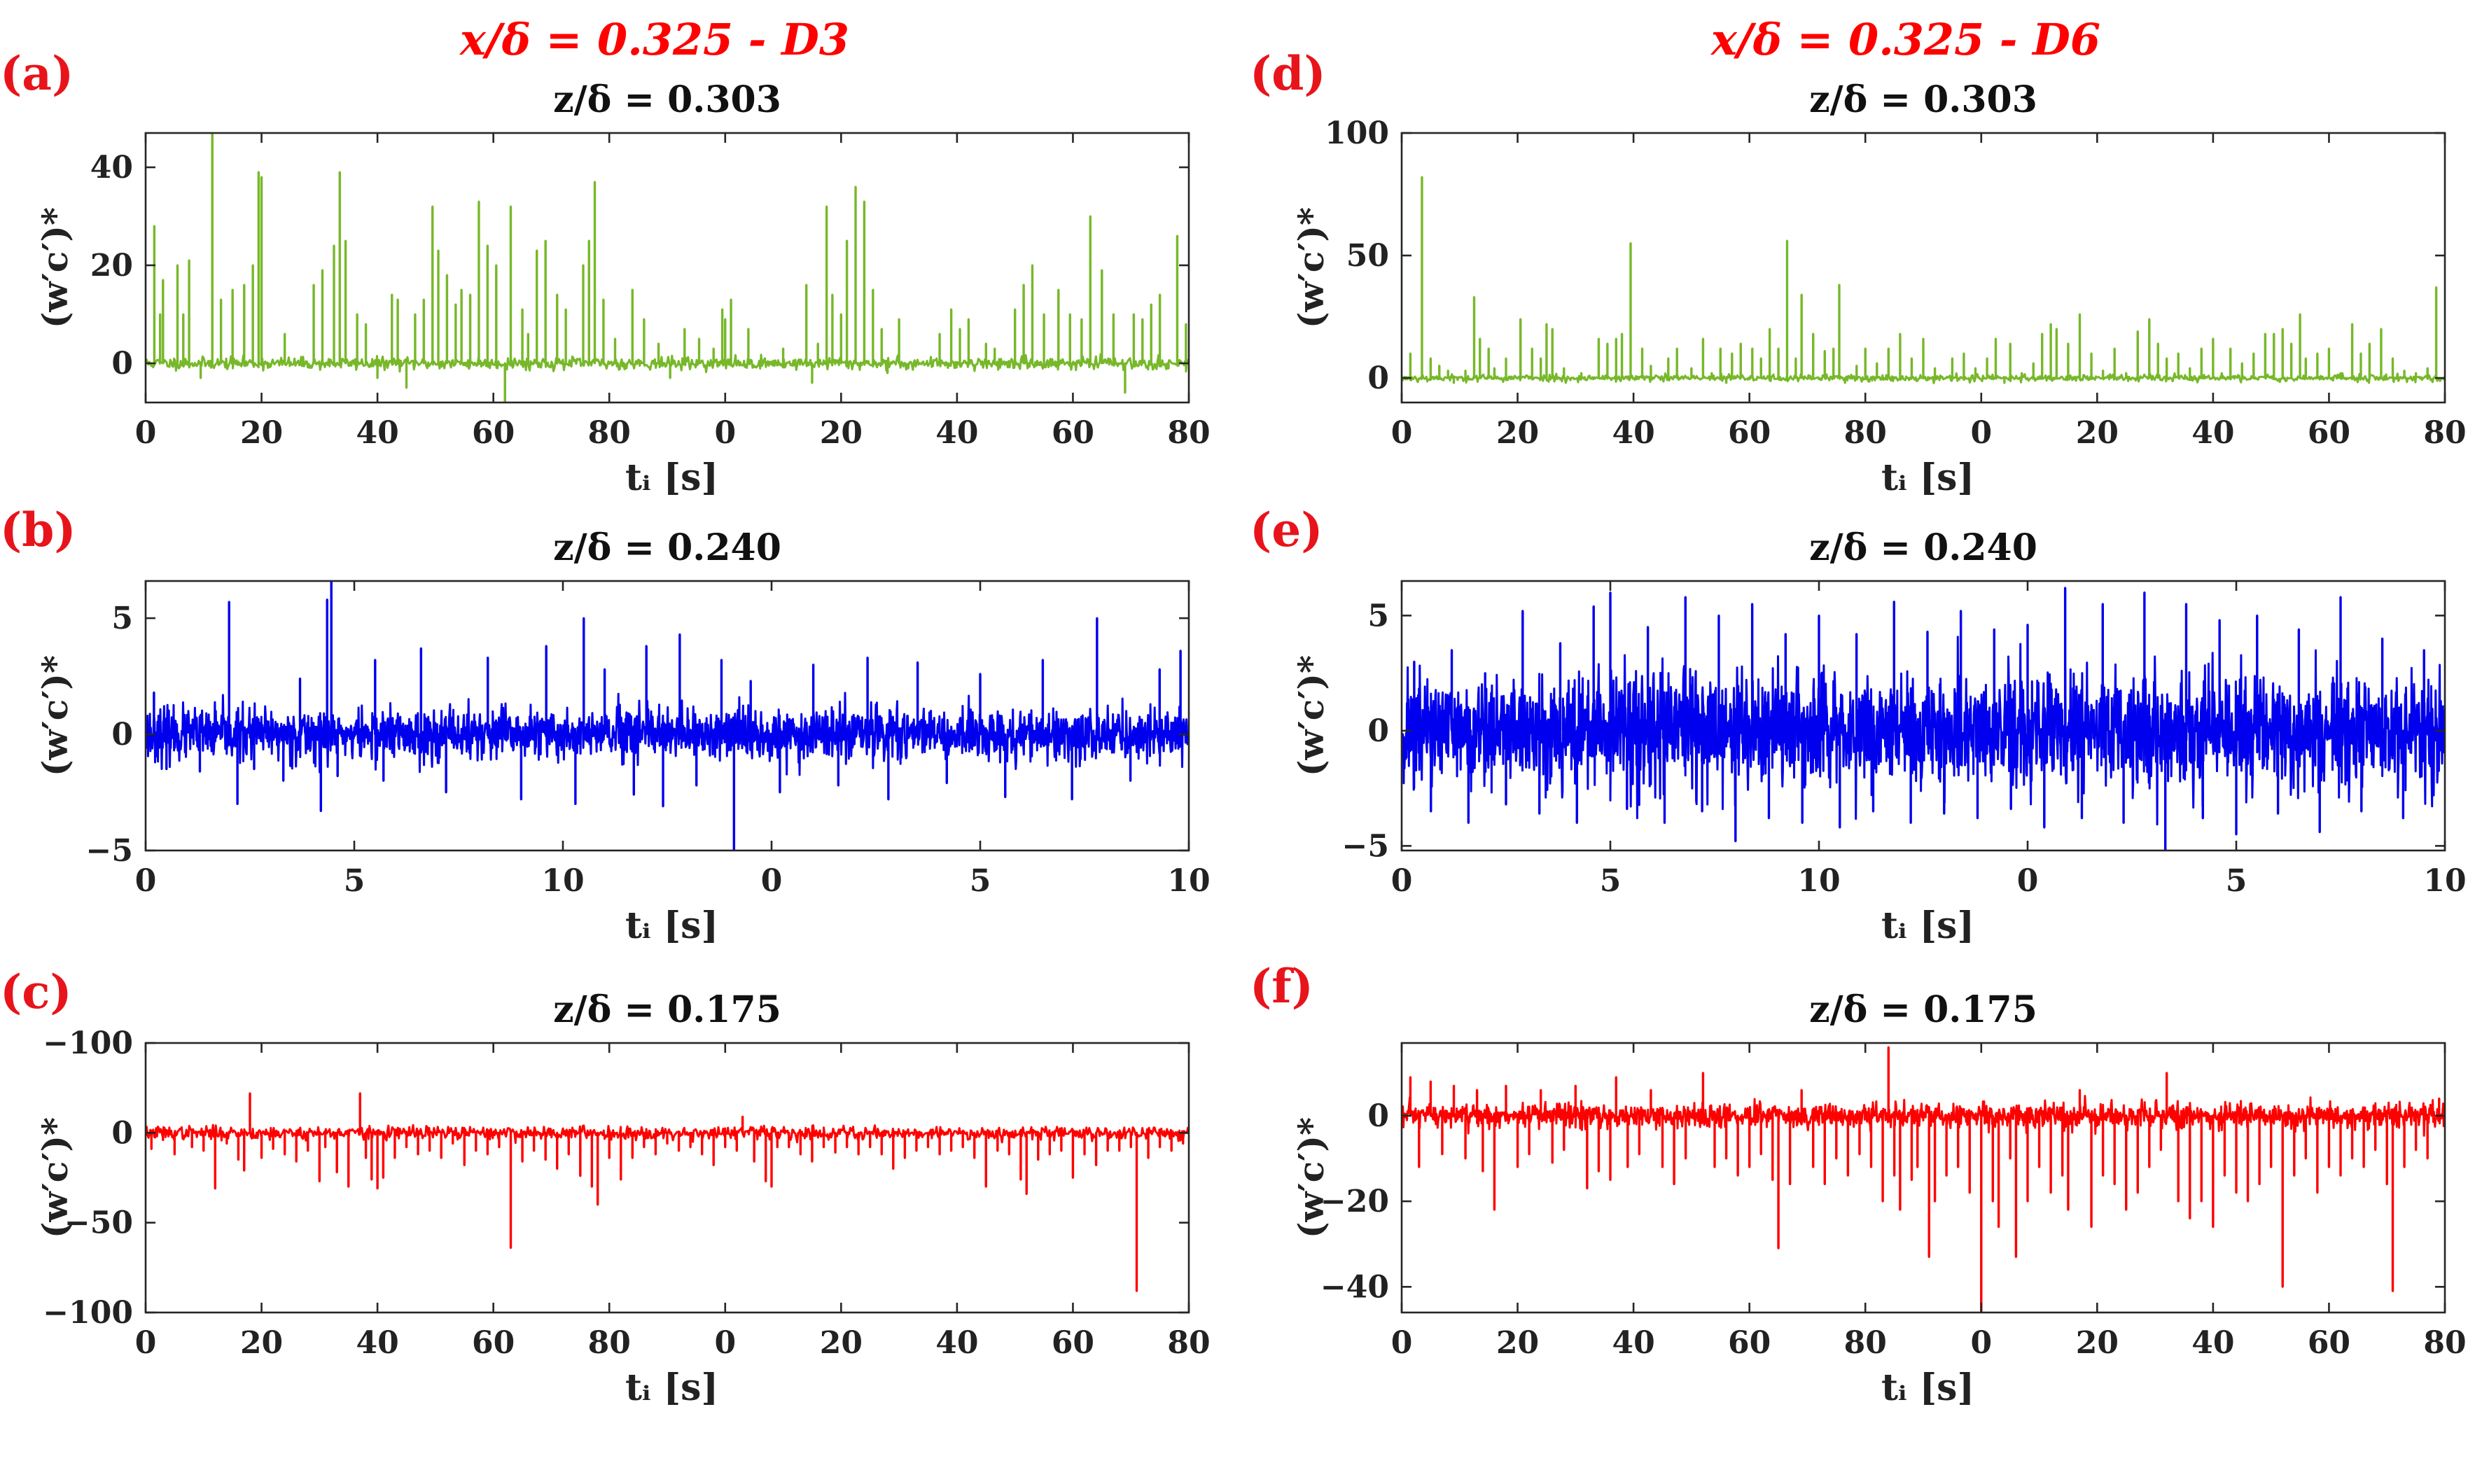  What do you see at coordinates (1365, 846) in the screenshot?
I see `y-tick-label: −5` at bounding box center [1365, 846].